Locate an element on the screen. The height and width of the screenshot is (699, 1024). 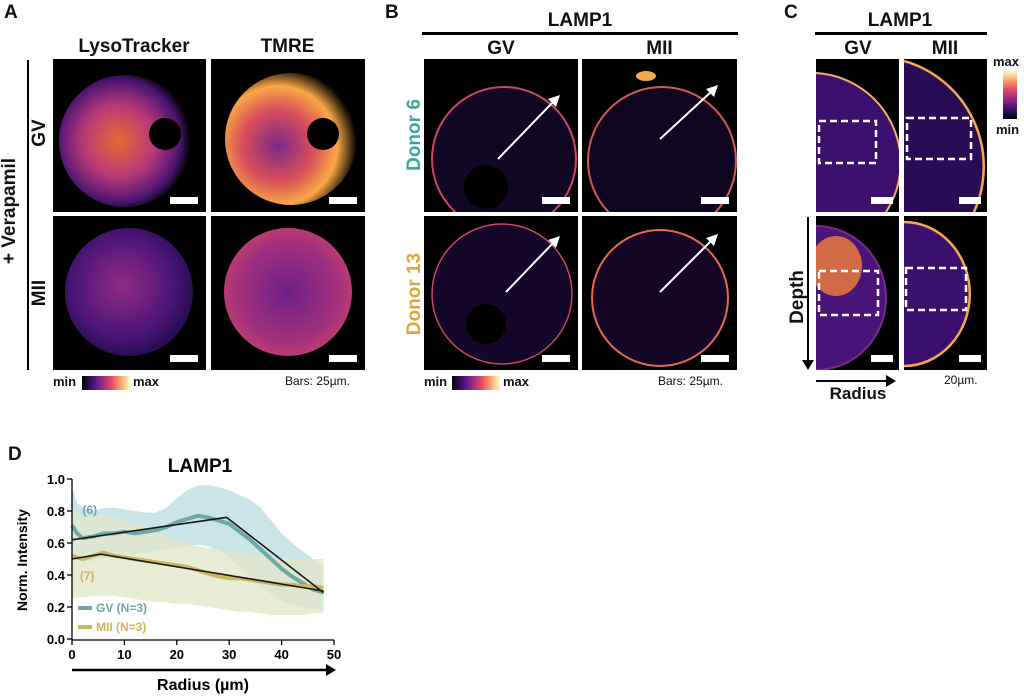
x-tick-label: 30 is located at coordinates (229, 654).